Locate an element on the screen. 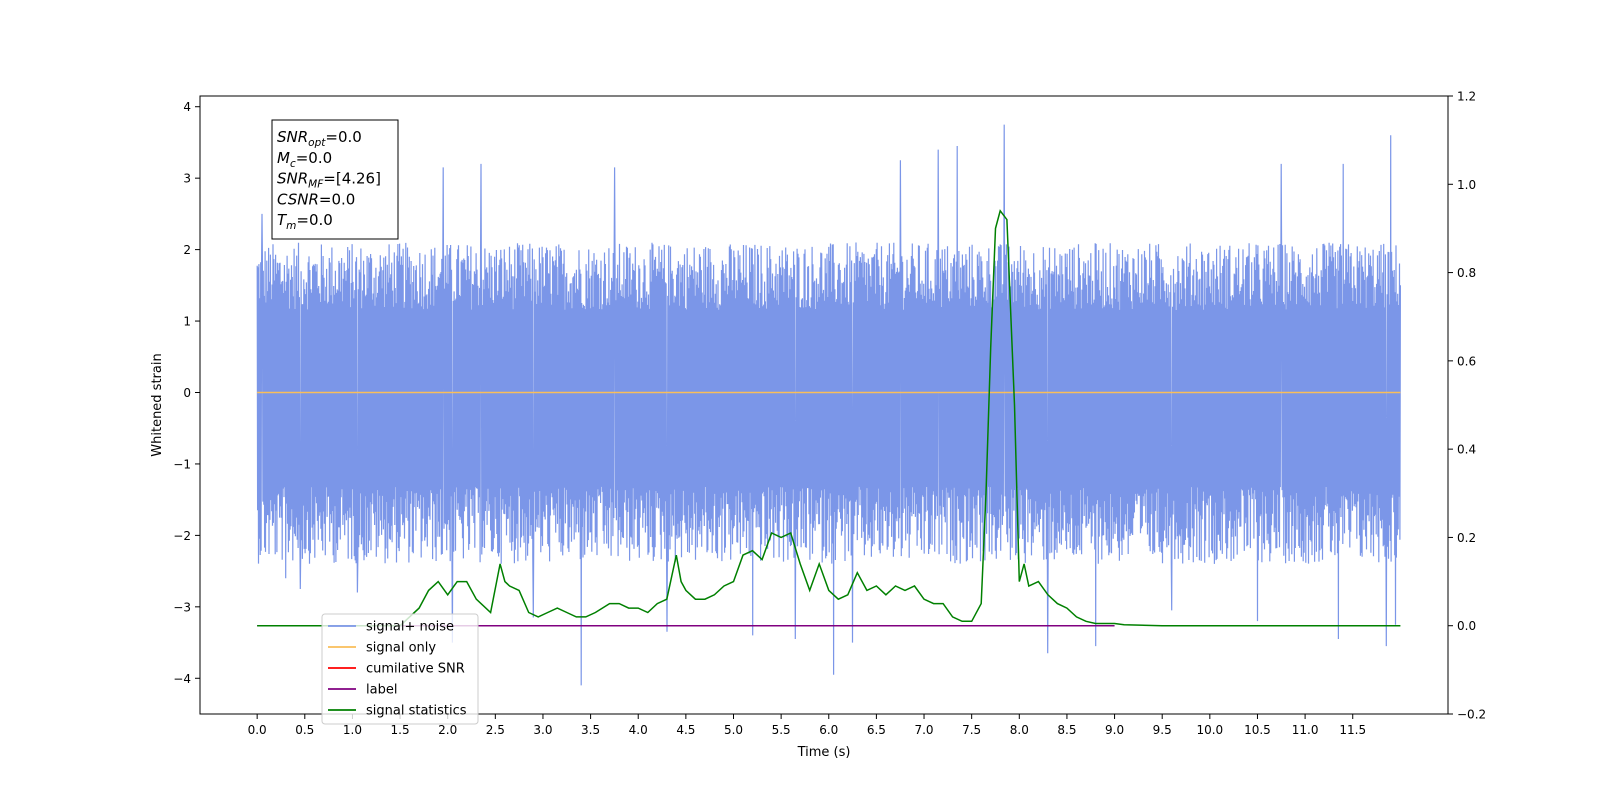 The width and height of the screenshot is (1600, 800). y-tick-label: 3 is located at coordinates (187, 179).